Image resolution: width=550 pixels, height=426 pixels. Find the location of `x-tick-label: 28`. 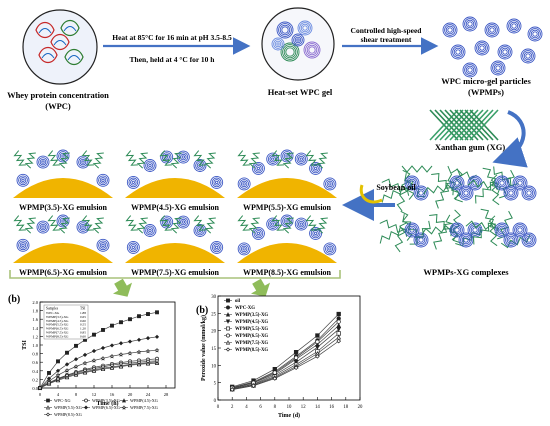

x-tick-label: 28 is located at coordinates (166, 394).